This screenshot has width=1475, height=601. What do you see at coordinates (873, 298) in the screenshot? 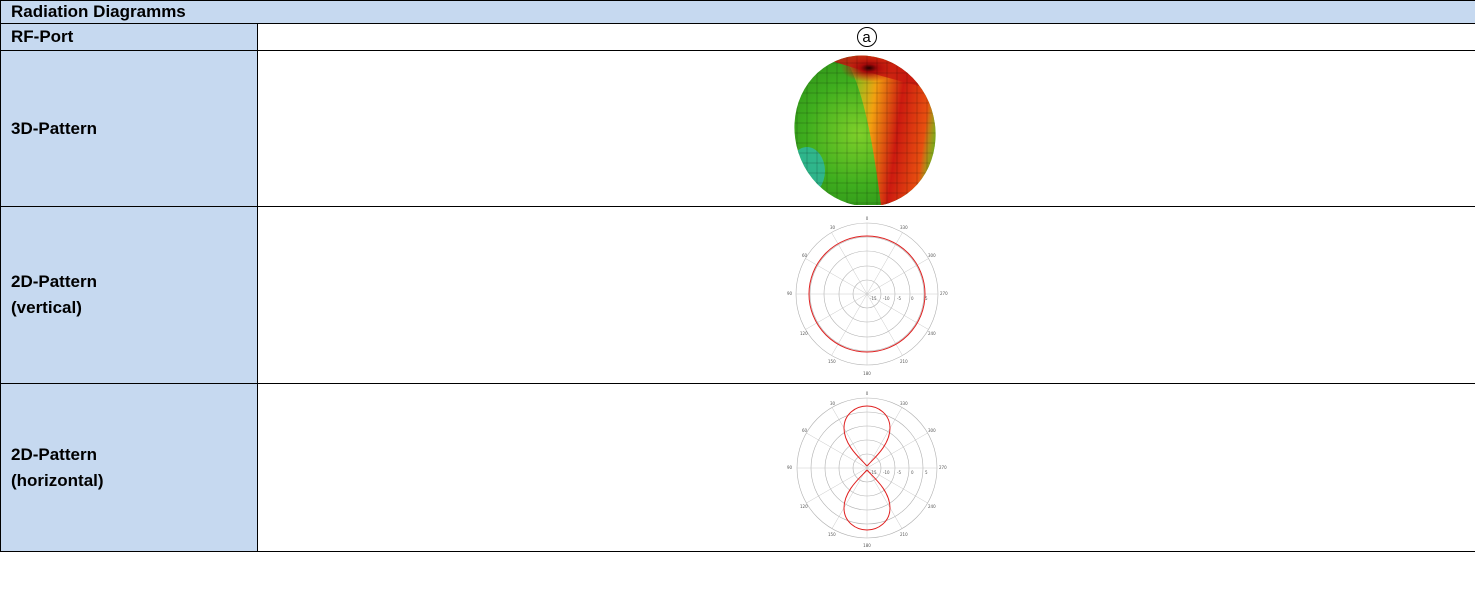
I see `radial-label-m15: -15` at bounding box center [873, 298].